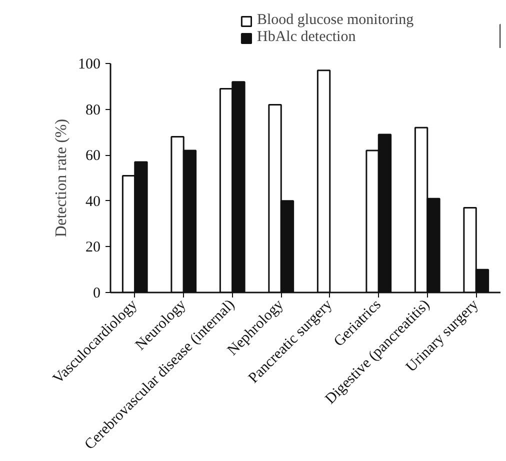 The height and width of the screenshot is (461, 506). I want to click on y-tick-label: 20, so click(93, 248).